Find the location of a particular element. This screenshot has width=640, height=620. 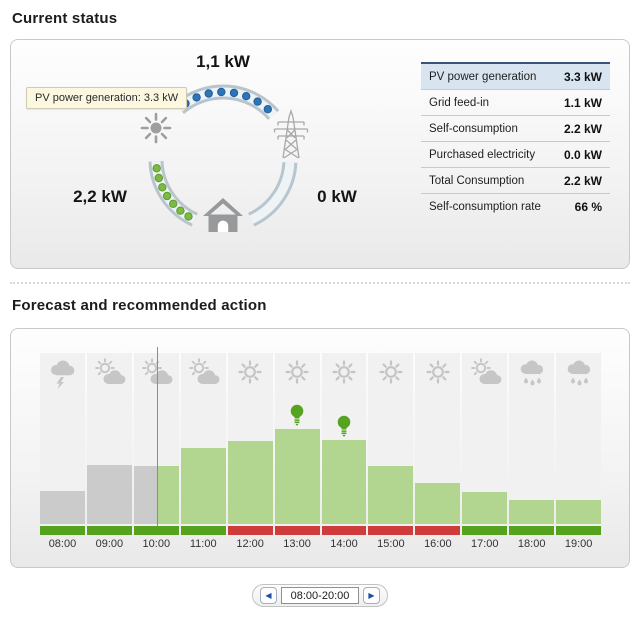

hour-label: 14:00 is located at coordinates (344, 544).